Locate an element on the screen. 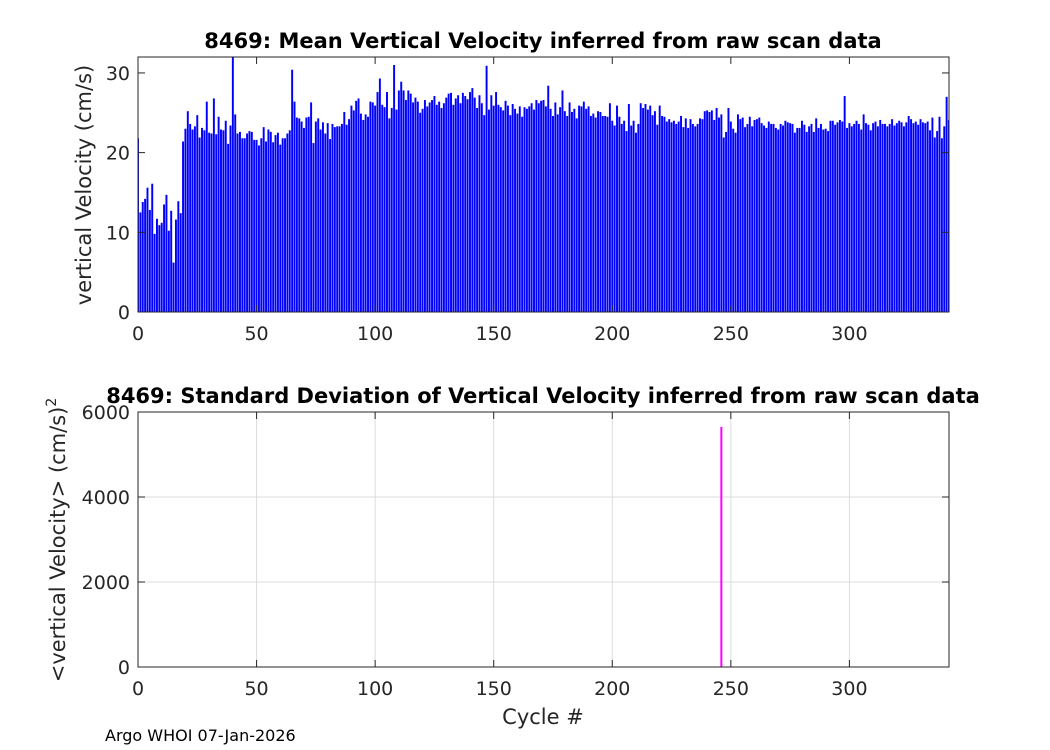 The image size is (1050, 750). y-axis-label-std-text: <vertical Velocity> (cm/s) is located at coordinates (58, 545).